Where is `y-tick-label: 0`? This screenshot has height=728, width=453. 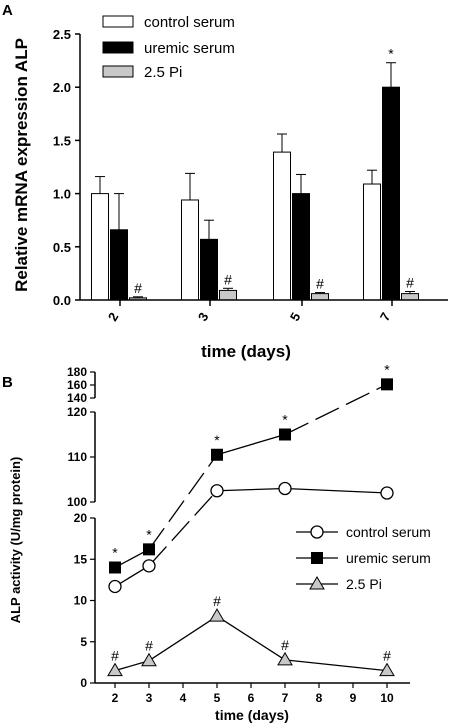
y-tick-label: 0 is located at coordinates (83, 683).